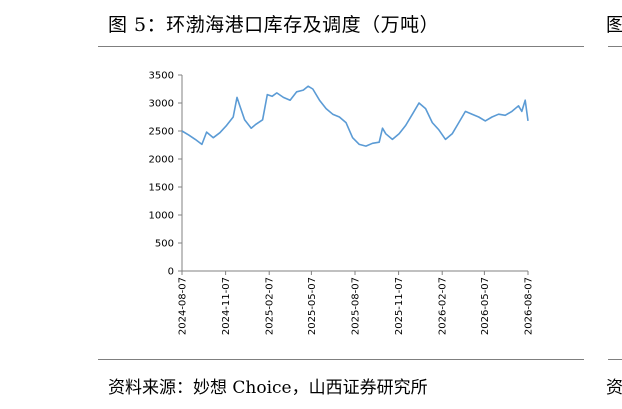 The height and width of the screenshot is (409, 622). What do you see at coordinates (161, 132) in the screenshot?
I see `y-tick-label: 2500` at bounding box center [161, 132].